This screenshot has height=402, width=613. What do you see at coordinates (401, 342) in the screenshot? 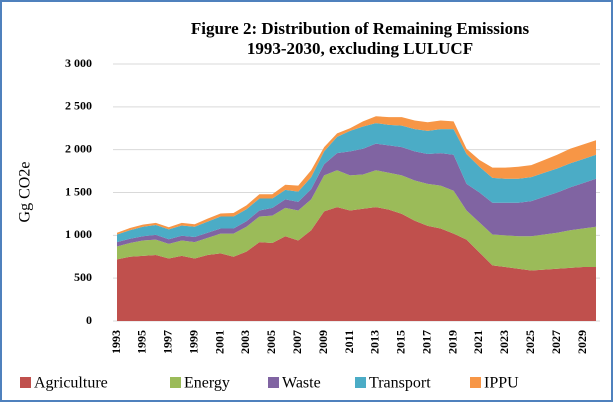
I see `x-tick-label: 2015` at bounding box center [401, 342].